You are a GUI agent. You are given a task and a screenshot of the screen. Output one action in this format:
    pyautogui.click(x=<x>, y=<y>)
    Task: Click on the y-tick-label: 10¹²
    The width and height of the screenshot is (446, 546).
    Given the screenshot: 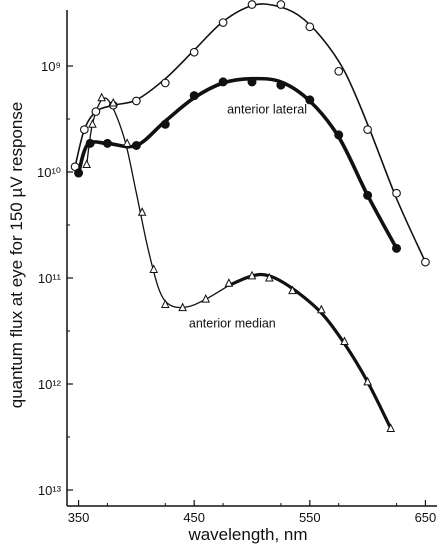 What is the action you would take?
    pyautogui.click(x=50, y=384)
    